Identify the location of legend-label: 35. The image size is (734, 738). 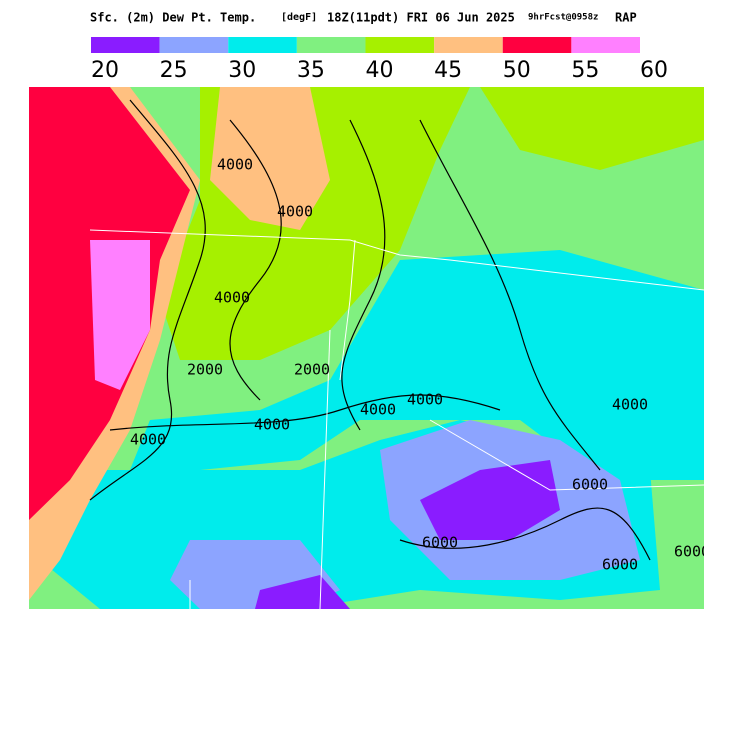
(311, 70).